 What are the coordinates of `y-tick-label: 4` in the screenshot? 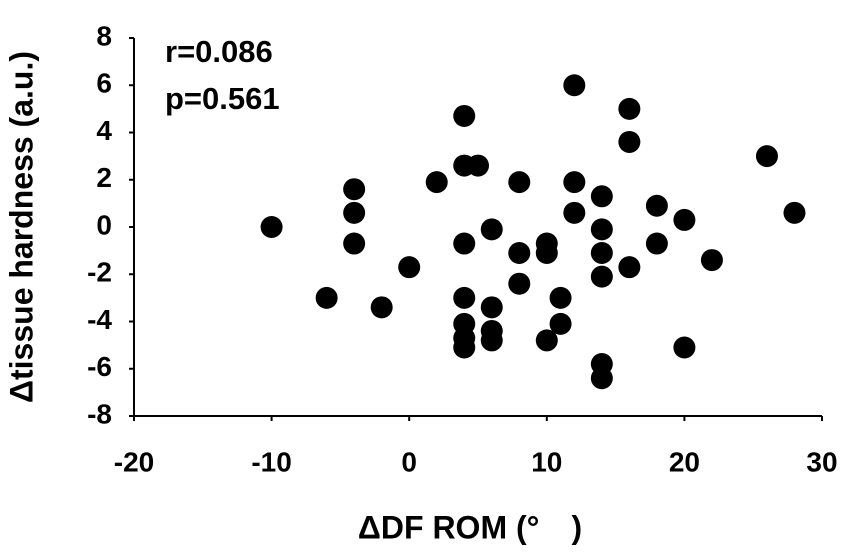 It's located at (104, 130).